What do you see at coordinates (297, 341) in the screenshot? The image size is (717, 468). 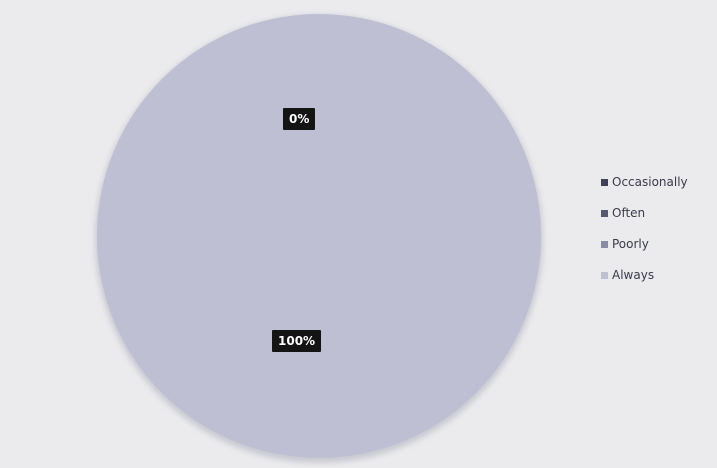 I see `data-label-hundred: 100%` at bounding box center [297, 341].